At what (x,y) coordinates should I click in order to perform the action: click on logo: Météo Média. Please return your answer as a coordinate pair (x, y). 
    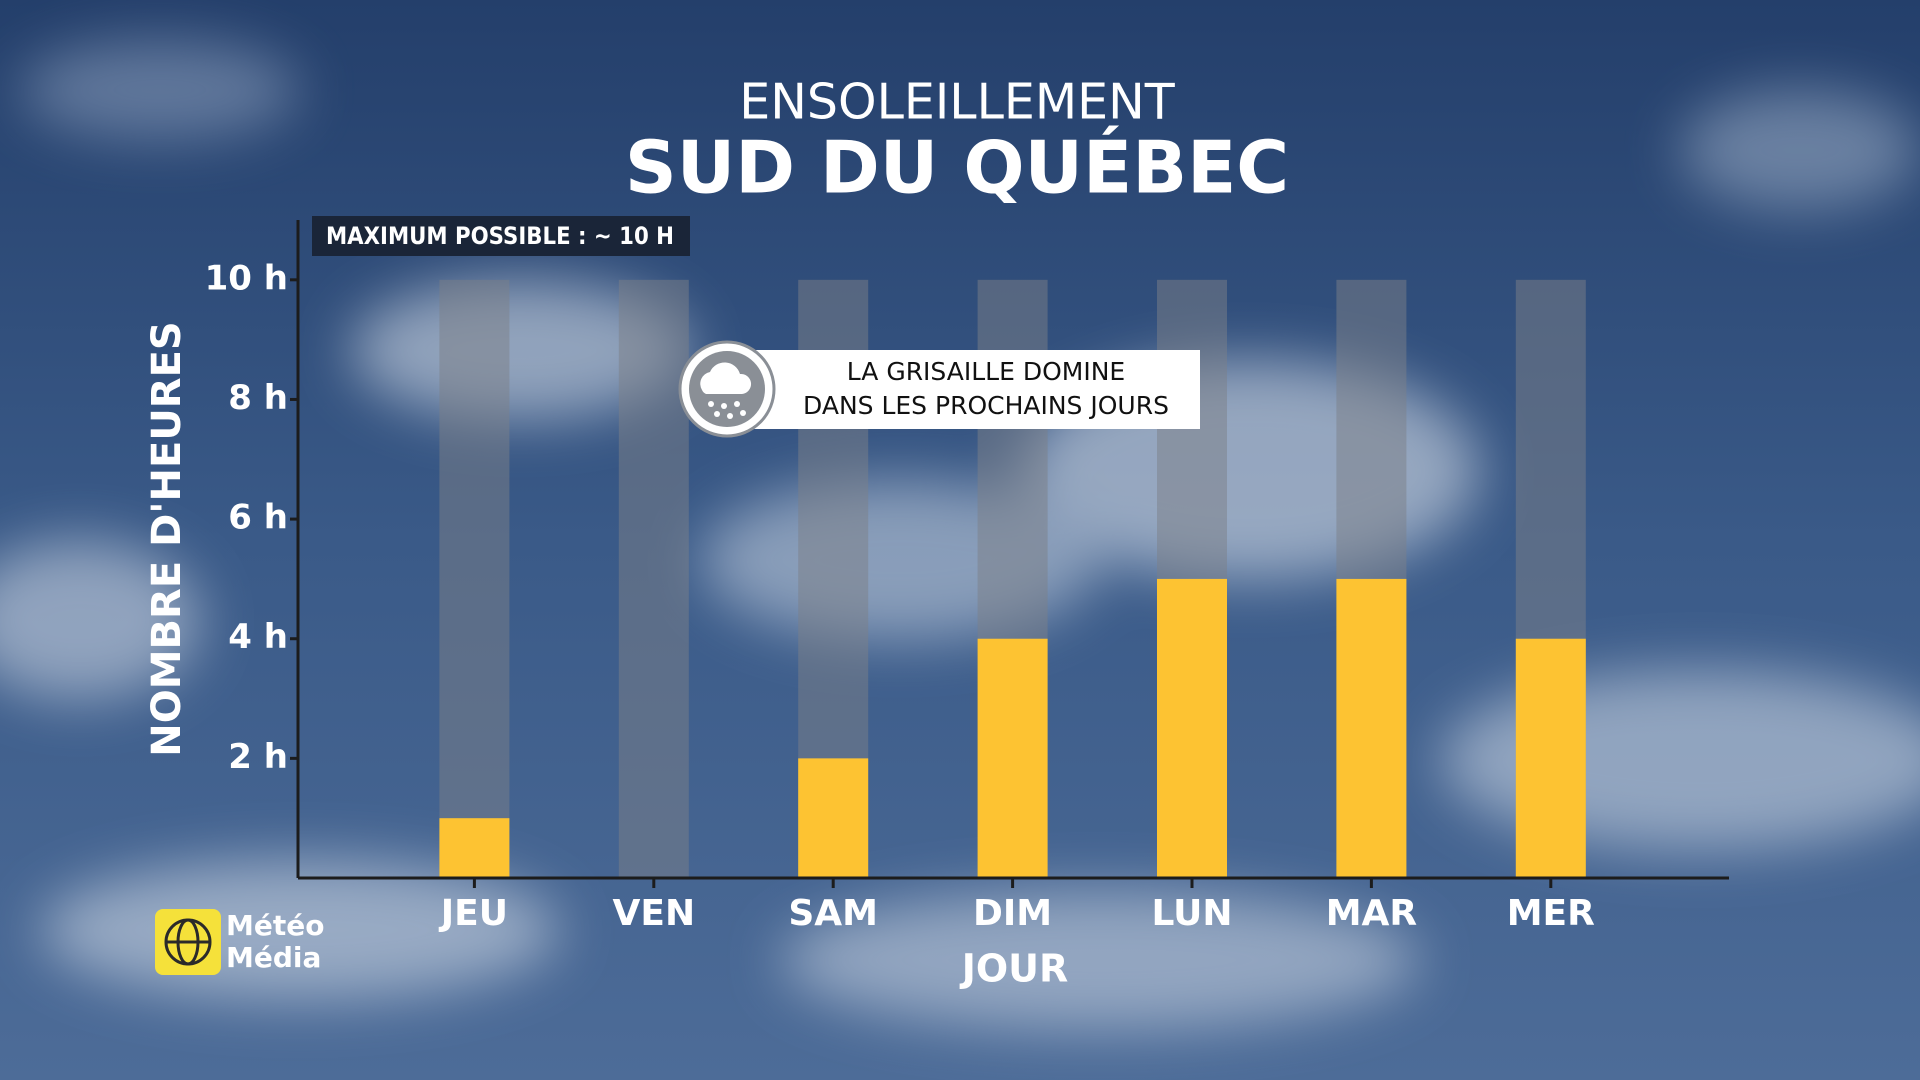
    Looking at the image, I should click on (239, 942).